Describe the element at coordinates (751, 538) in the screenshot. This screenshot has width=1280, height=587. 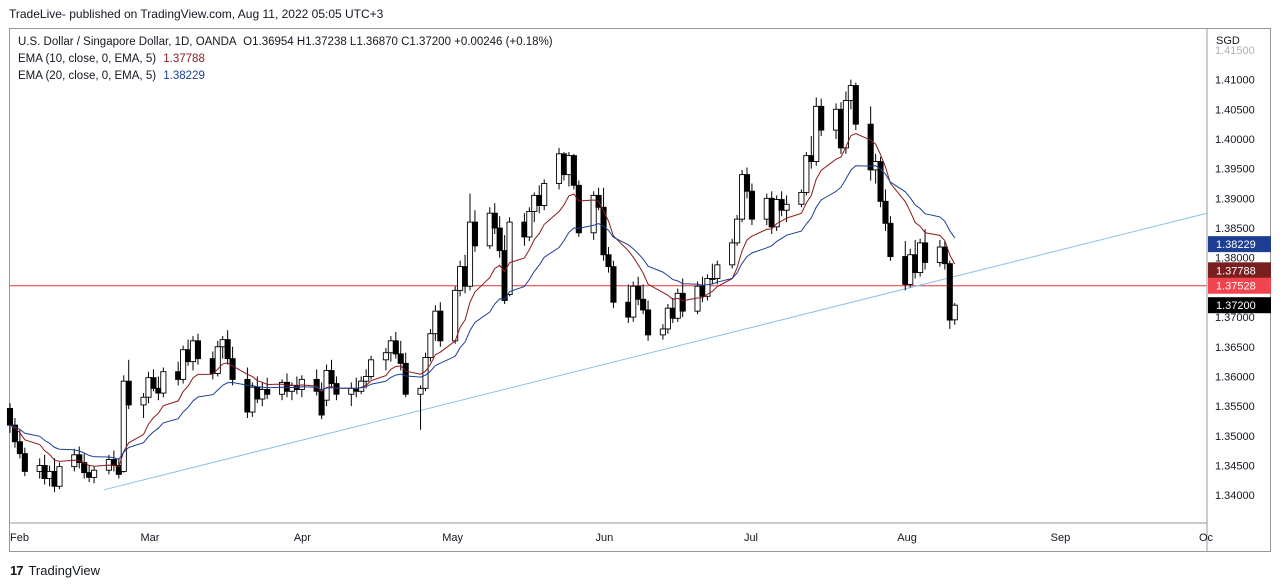
I see `time-tick-label: Jul` at that location.